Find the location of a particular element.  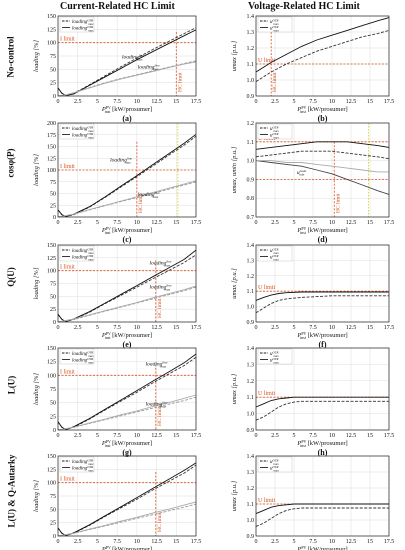

limit-label: I limit is located at coordinates (67, 167).